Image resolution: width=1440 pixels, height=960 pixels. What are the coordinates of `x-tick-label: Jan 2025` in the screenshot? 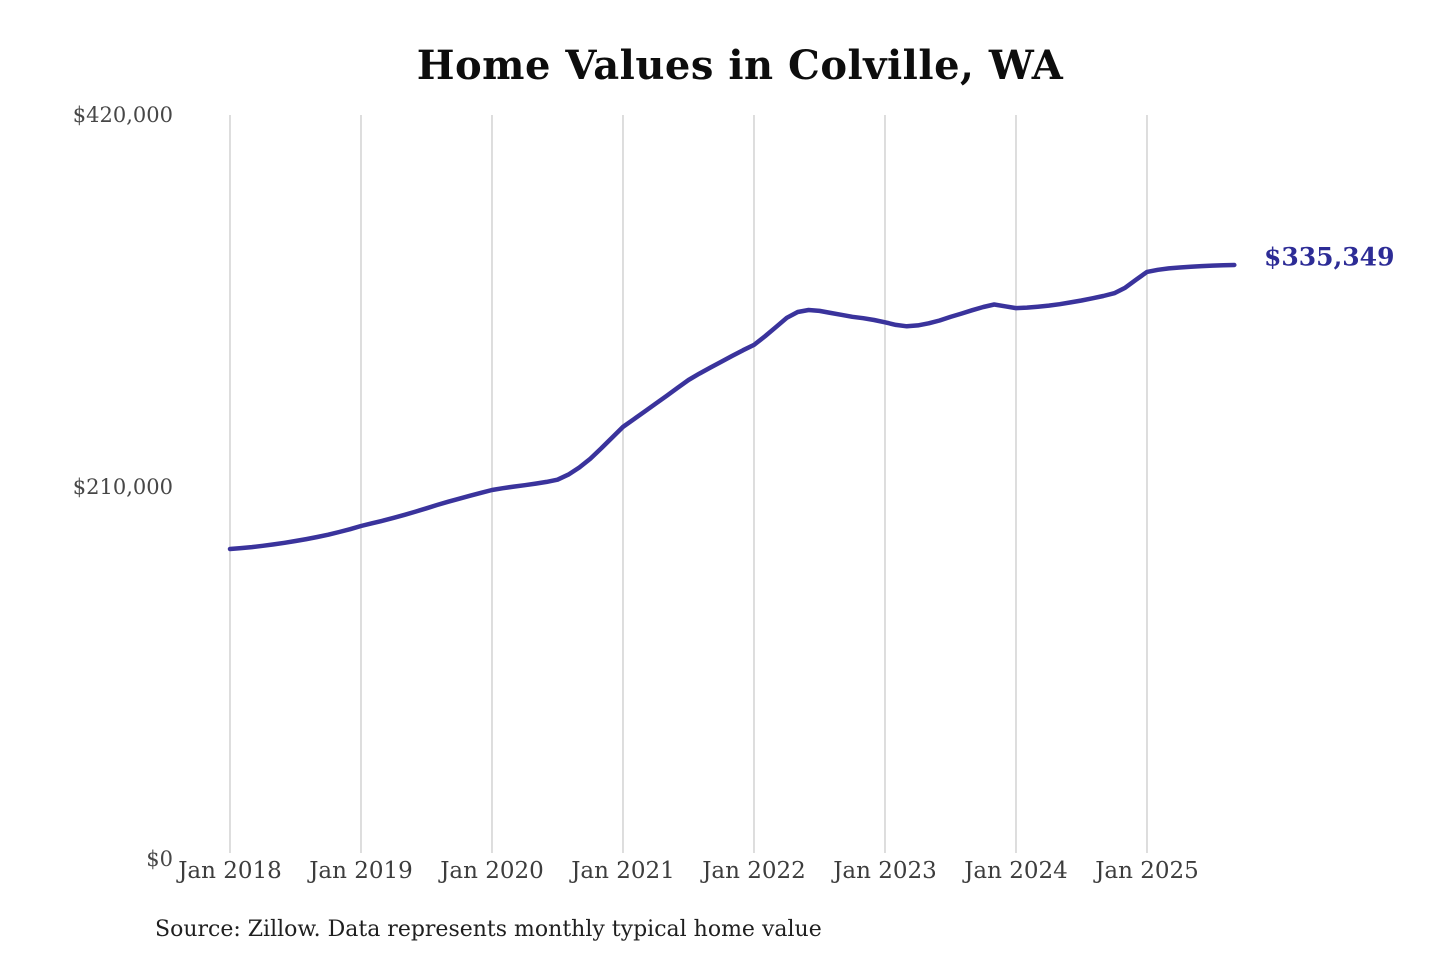 It's located at (1147, 871).